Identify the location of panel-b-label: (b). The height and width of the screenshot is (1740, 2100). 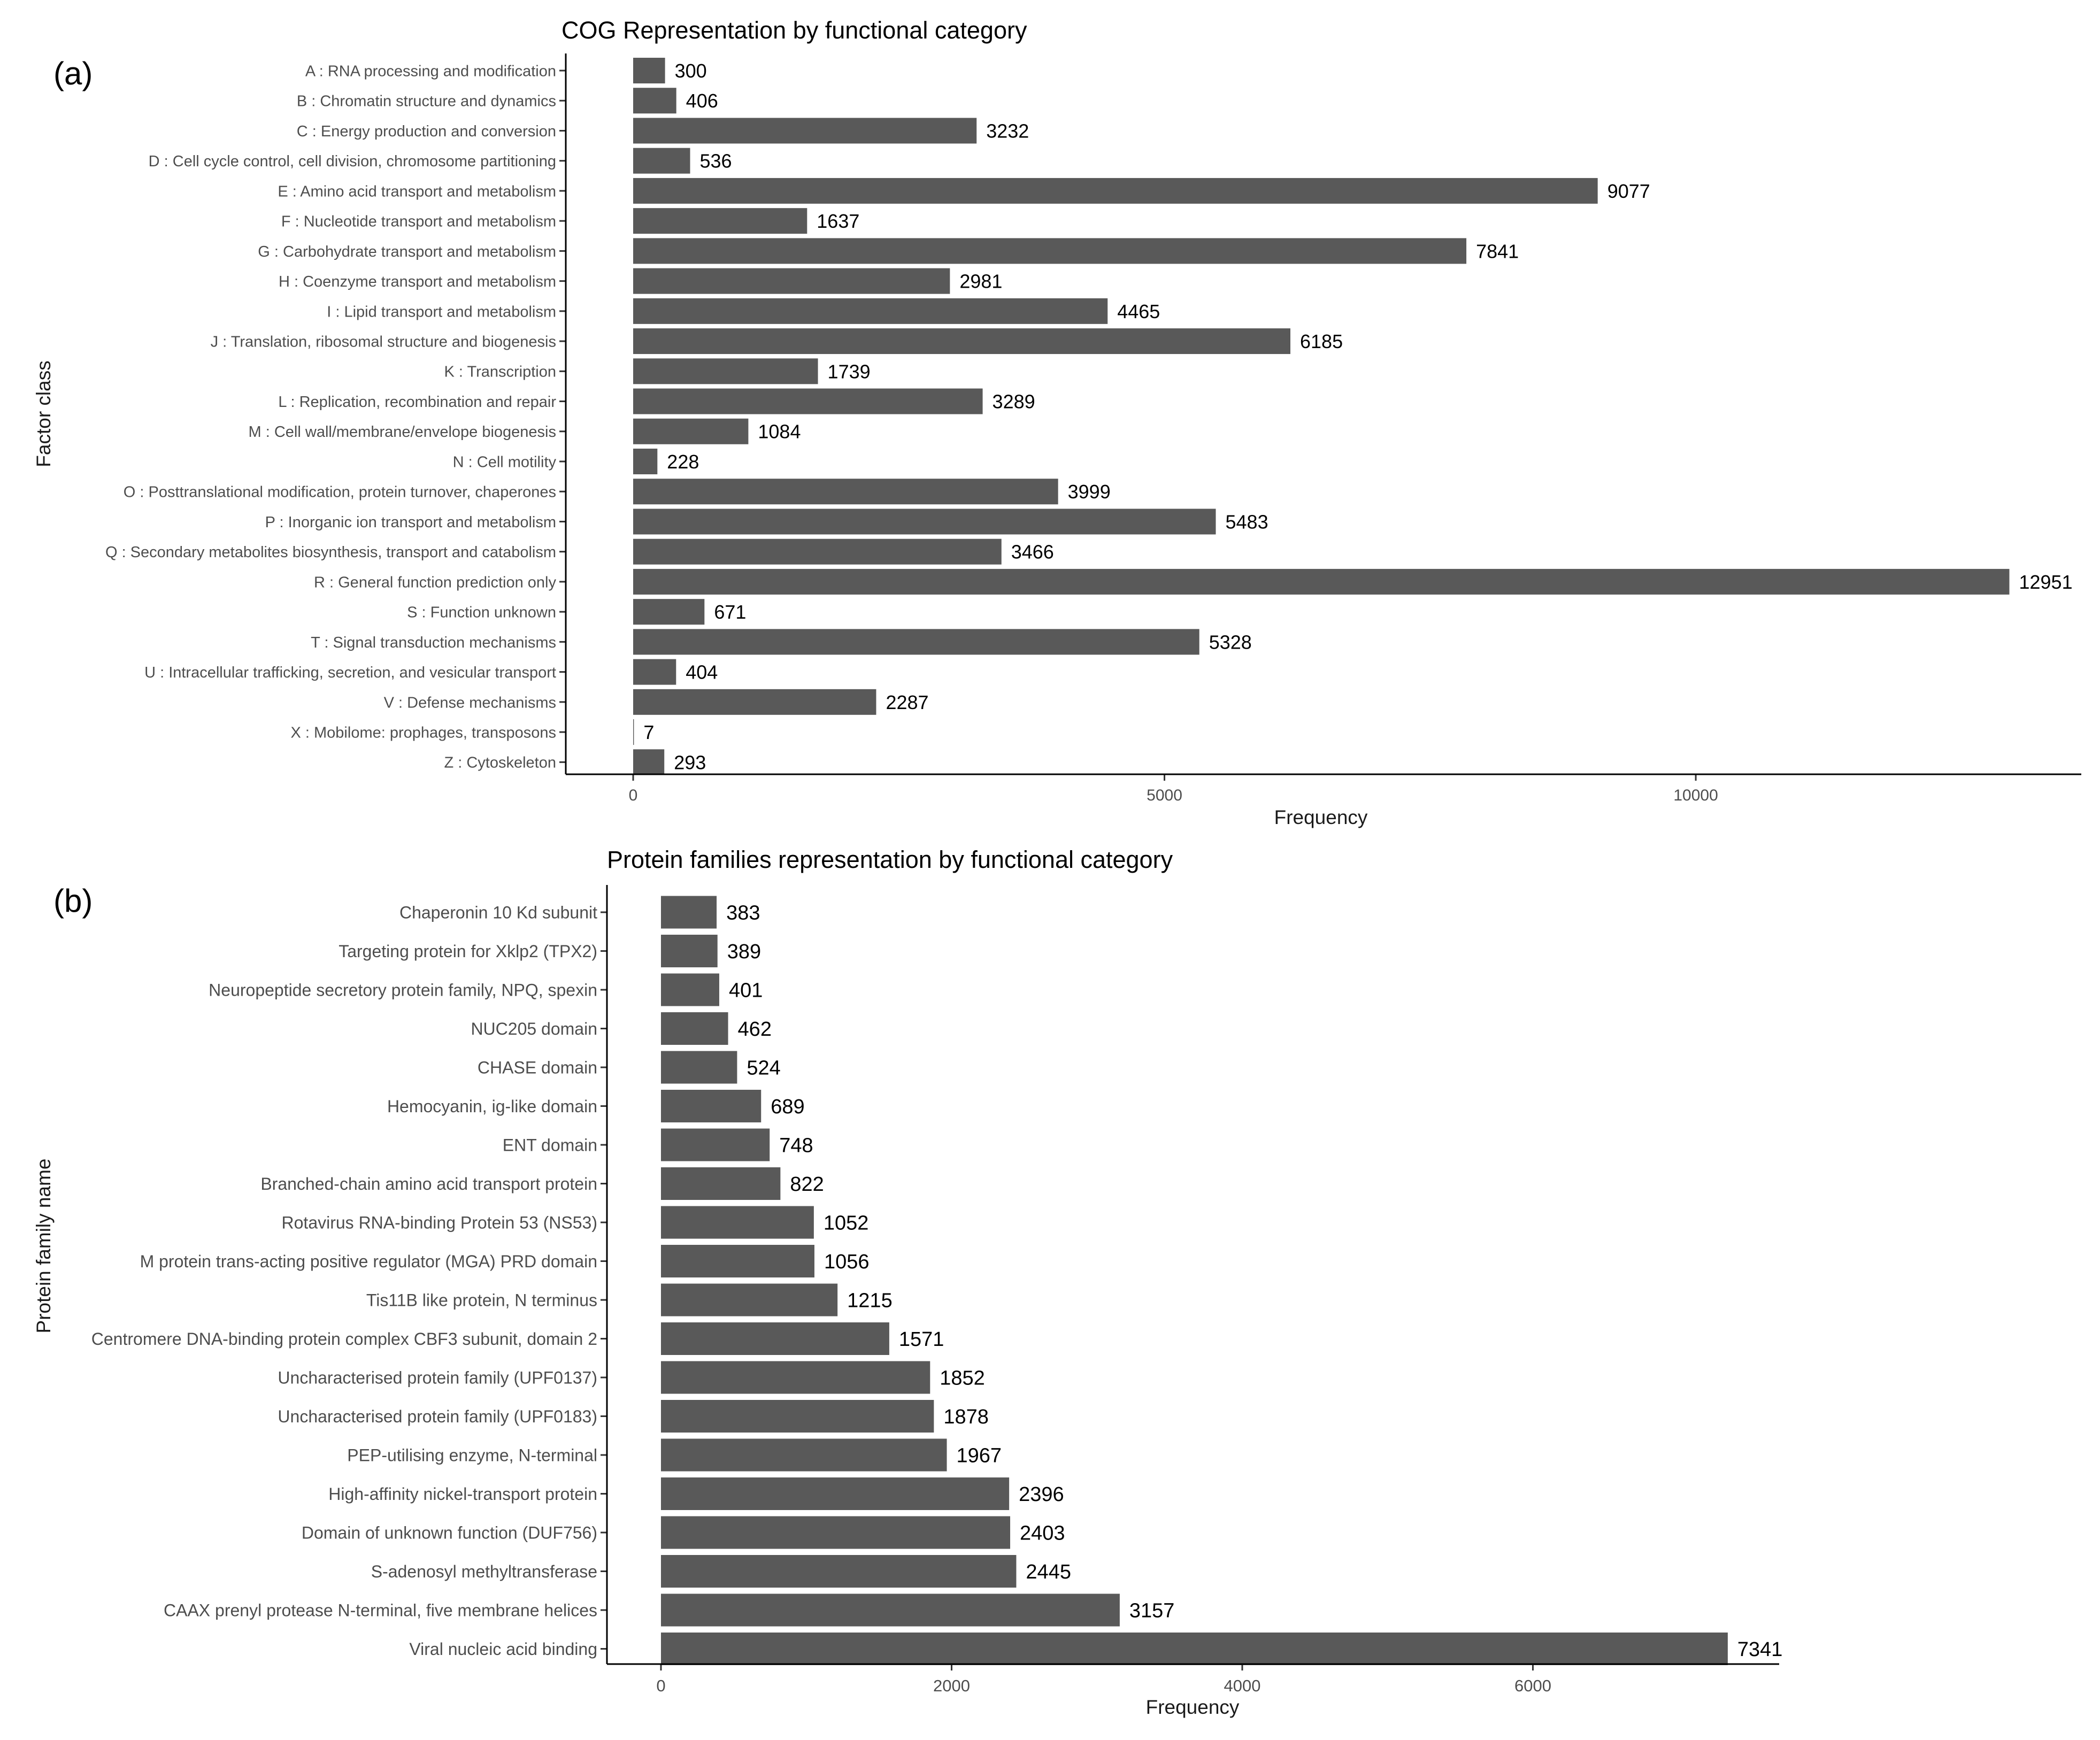
(73, 901).